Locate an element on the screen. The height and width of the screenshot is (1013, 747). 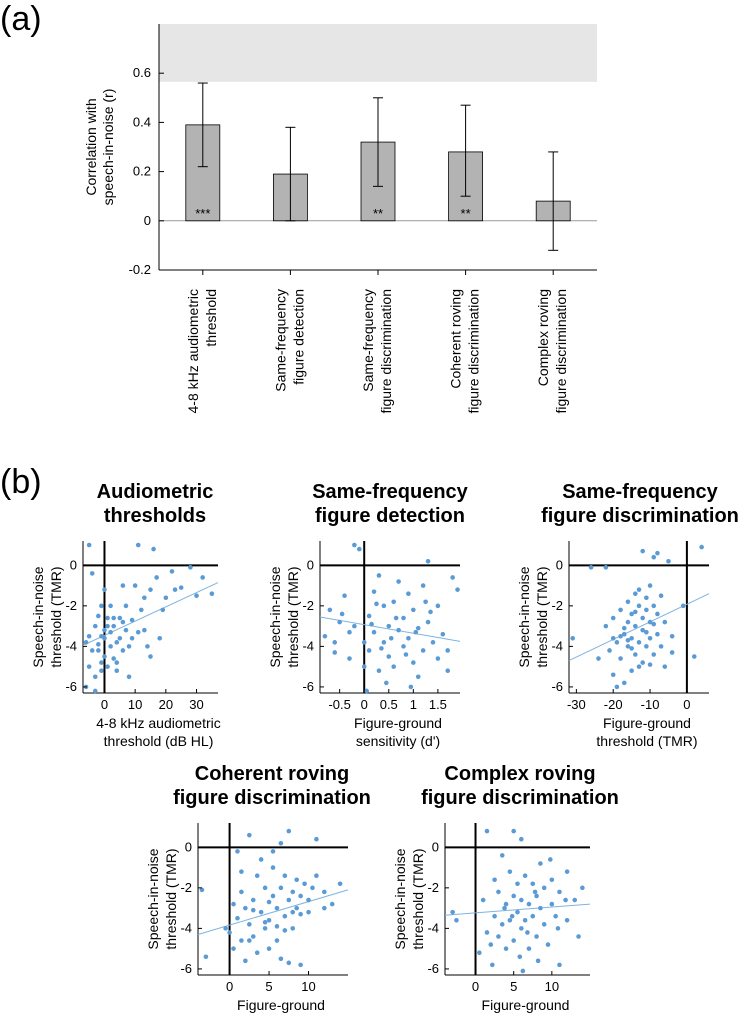
x-category-label: figure discrimination is located at coordinates (474, 351).